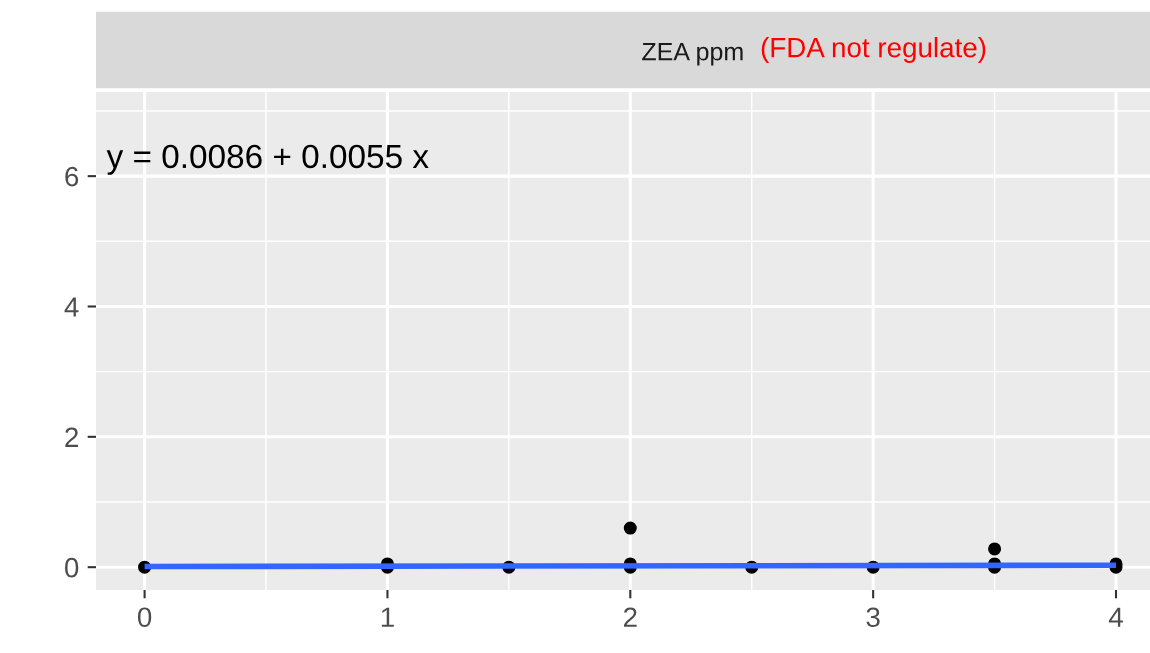  What do you see at coordinates (72, 567) in the screenshot?
I see `y-tick-label: 0` at bounding box center [72, 567].